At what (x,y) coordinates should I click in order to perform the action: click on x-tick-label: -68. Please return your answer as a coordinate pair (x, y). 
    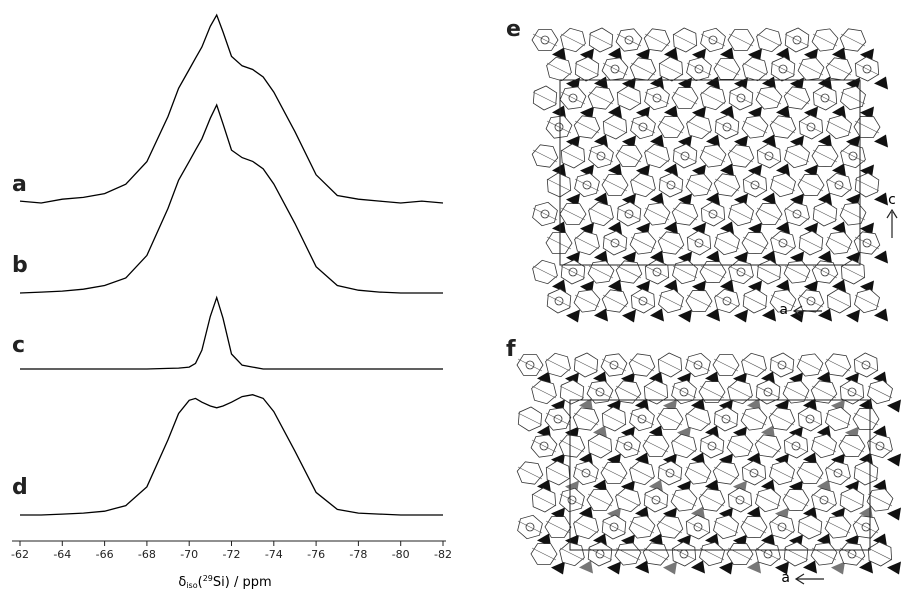
    Looking at the image, I should click on (147, 554).